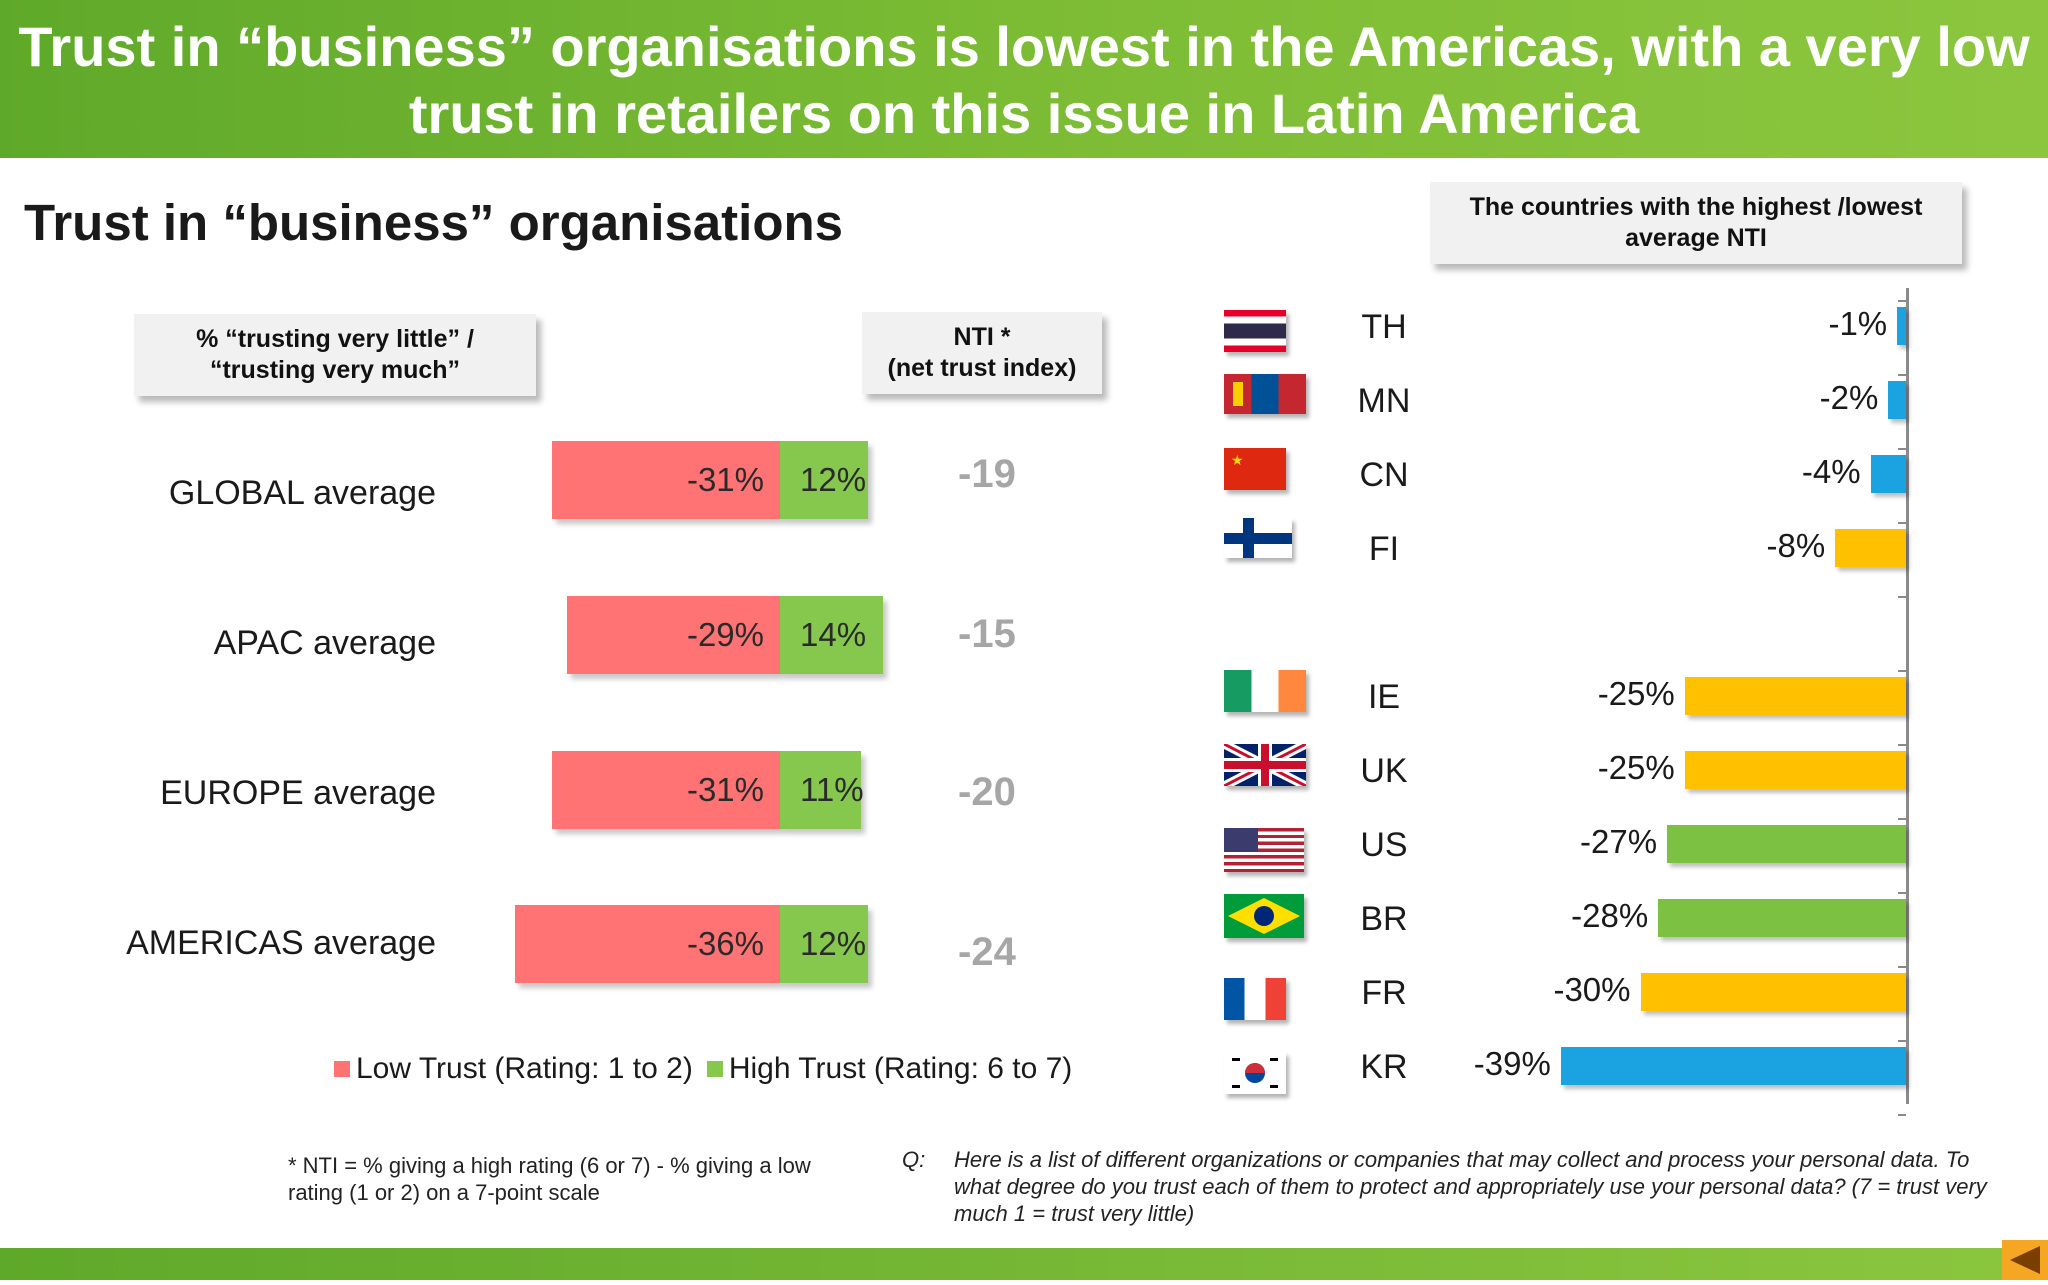 Image resolution: width=2048 pixels, height=1285 pixels. Describe the element at coordinates (982, 368) in the screenshot. I see `nti-caption-line2: (net trust index)` at that location.